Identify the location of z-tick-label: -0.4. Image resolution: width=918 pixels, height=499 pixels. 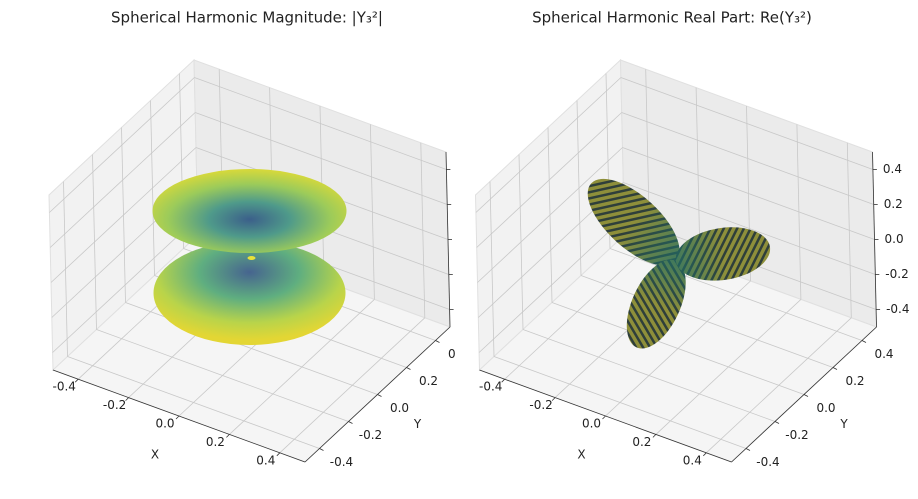
(897, 309).